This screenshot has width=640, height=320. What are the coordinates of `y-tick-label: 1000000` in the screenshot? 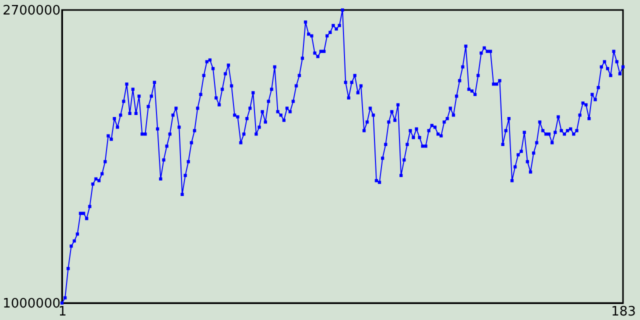 It's located at (31, 304).